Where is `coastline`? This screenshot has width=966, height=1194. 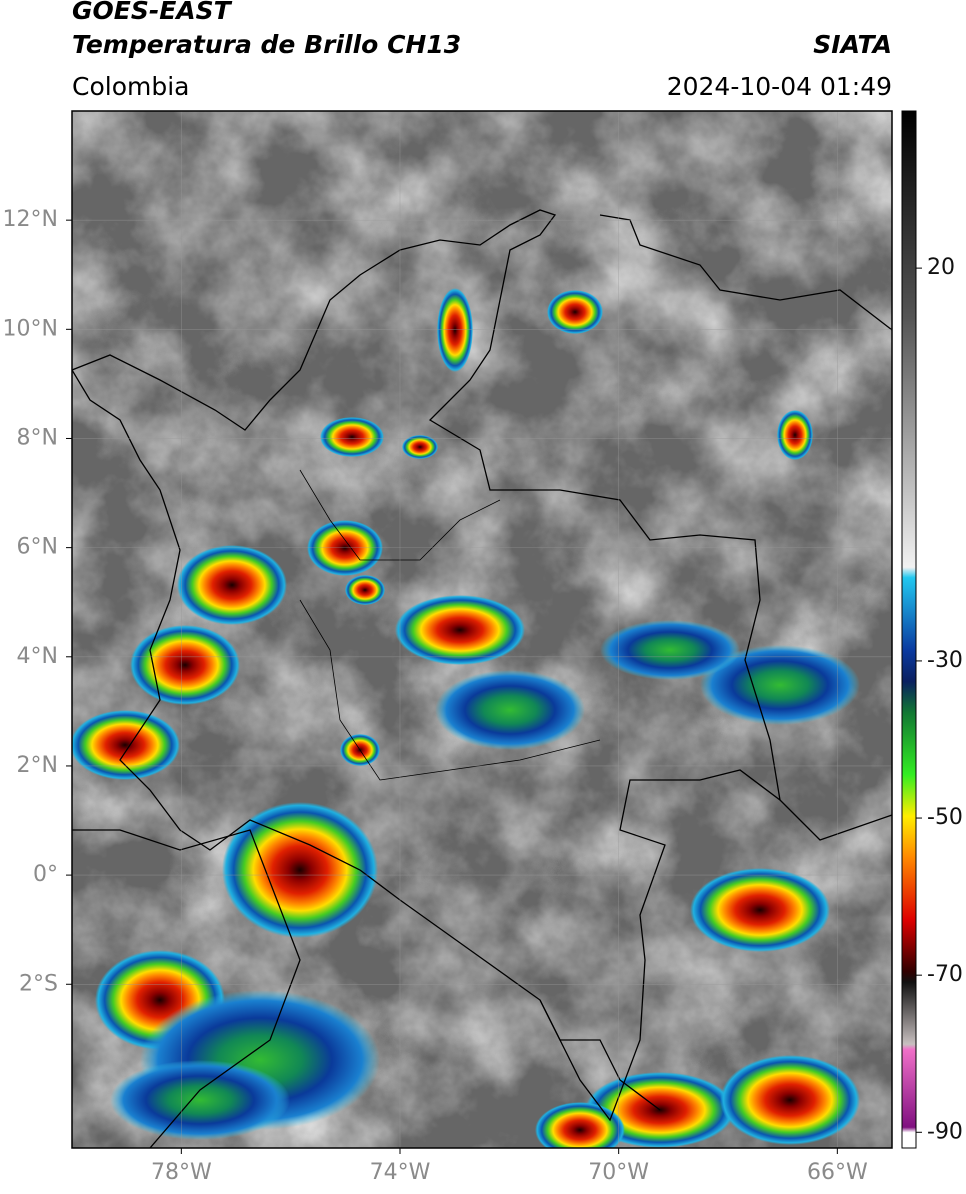
coastline is located at coordinates (745, 272).